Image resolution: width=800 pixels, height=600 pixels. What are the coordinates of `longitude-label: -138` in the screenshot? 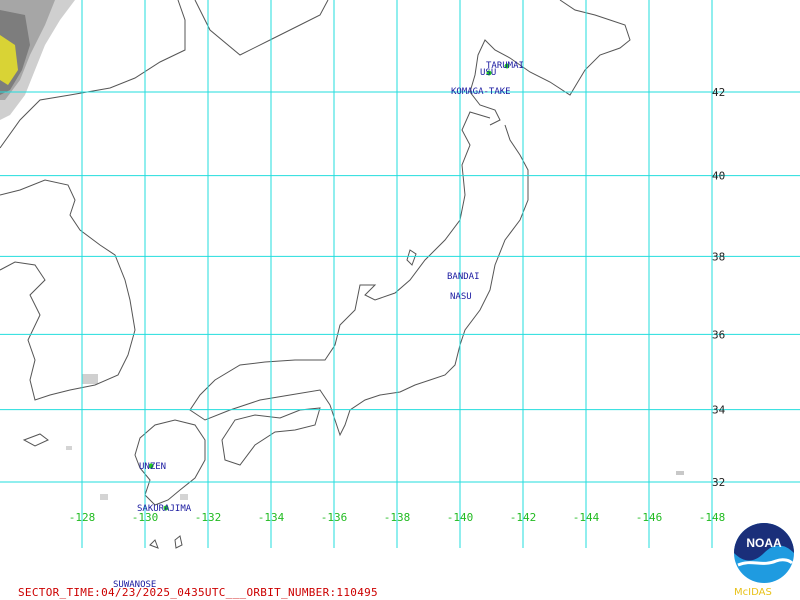 It's located at (397, 517).